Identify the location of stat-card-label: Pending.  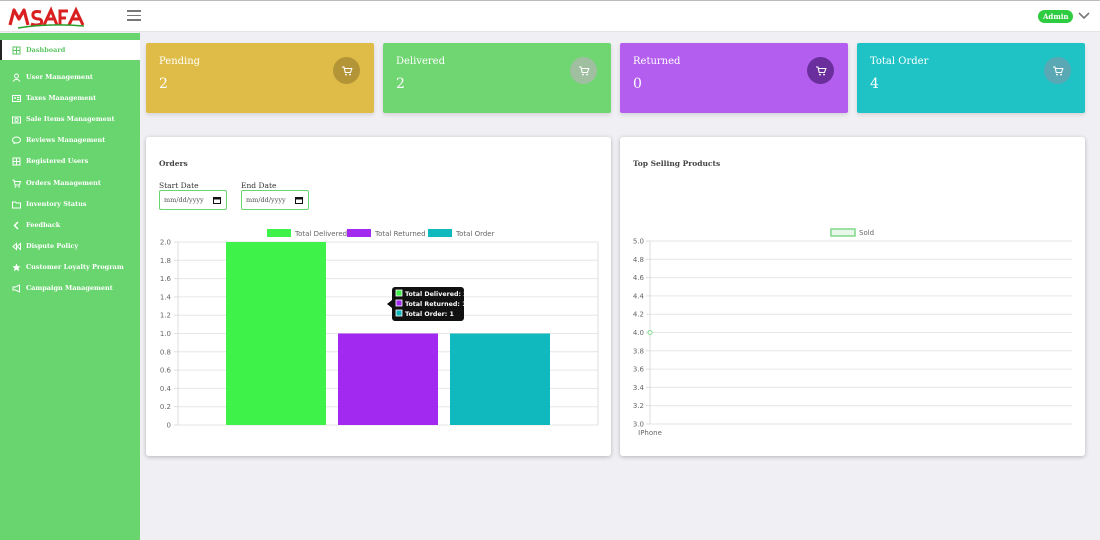
(180, 61).